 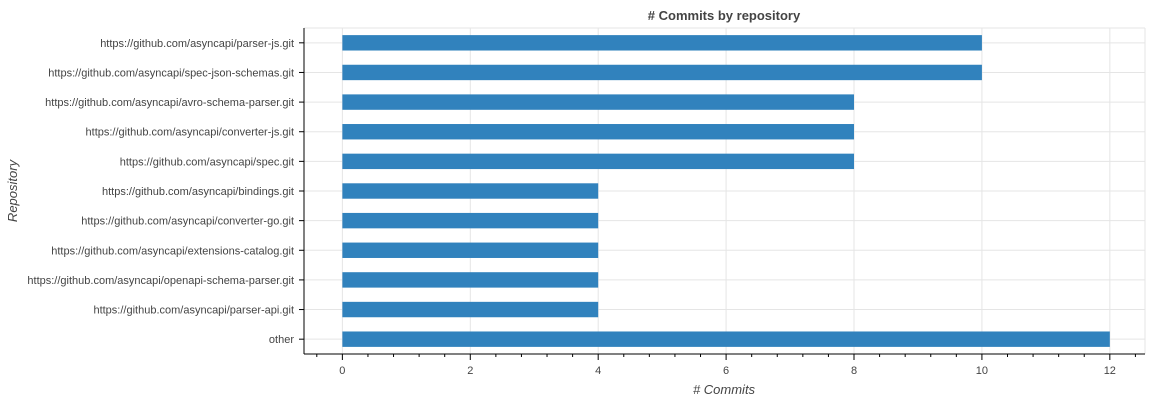 What do you see at coordinates (1110, 371) in the screenshot?
I see `x-tick-label: 12` at bounding box center [1110, 371].